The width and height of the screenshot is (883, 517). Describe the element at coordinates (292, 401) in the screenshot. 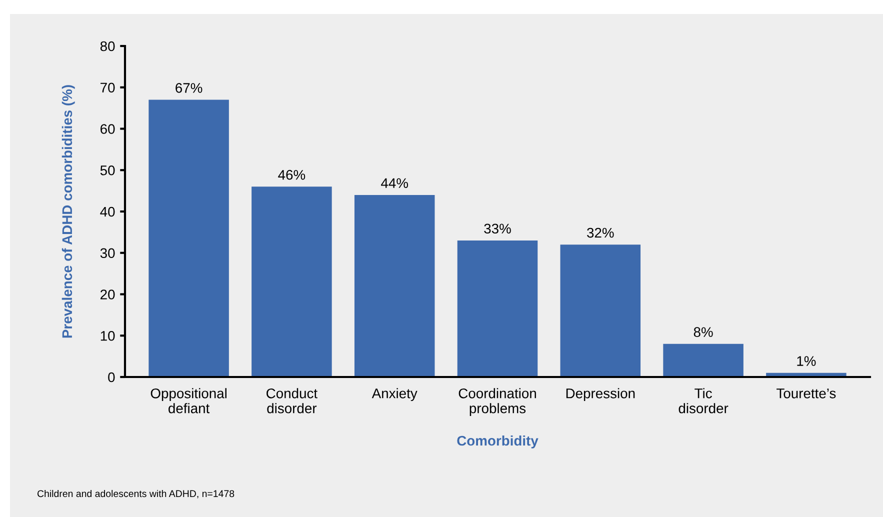

I see `x-tick-label: Conduct disorder` at that location.